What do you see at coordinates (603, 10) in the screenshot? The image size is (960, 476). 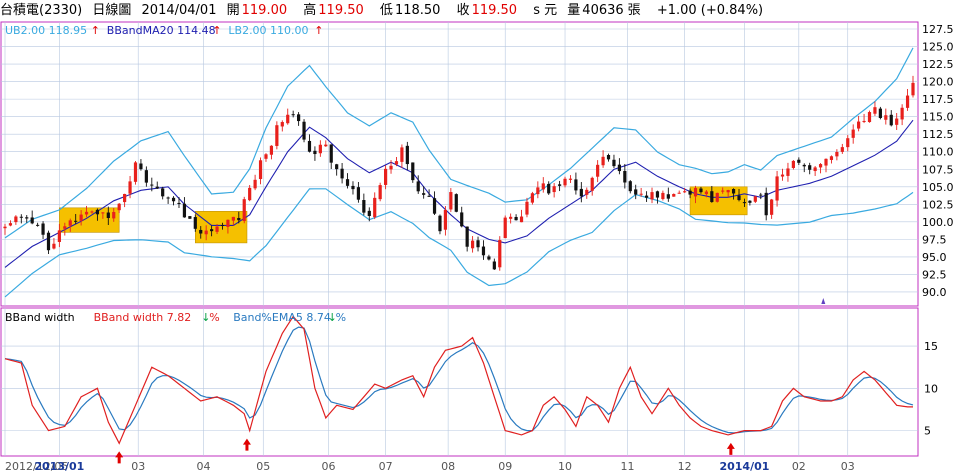 I see `volume-value: 40636` at bounding box center [603, 10].